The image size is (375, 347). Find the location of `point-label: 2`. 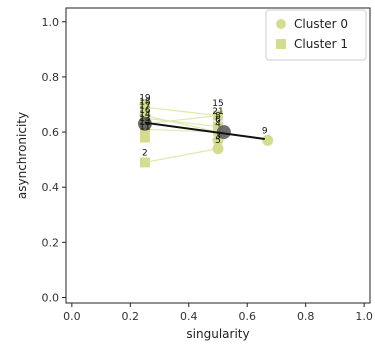

point-label: 2 is located at coordinates (145, 154).